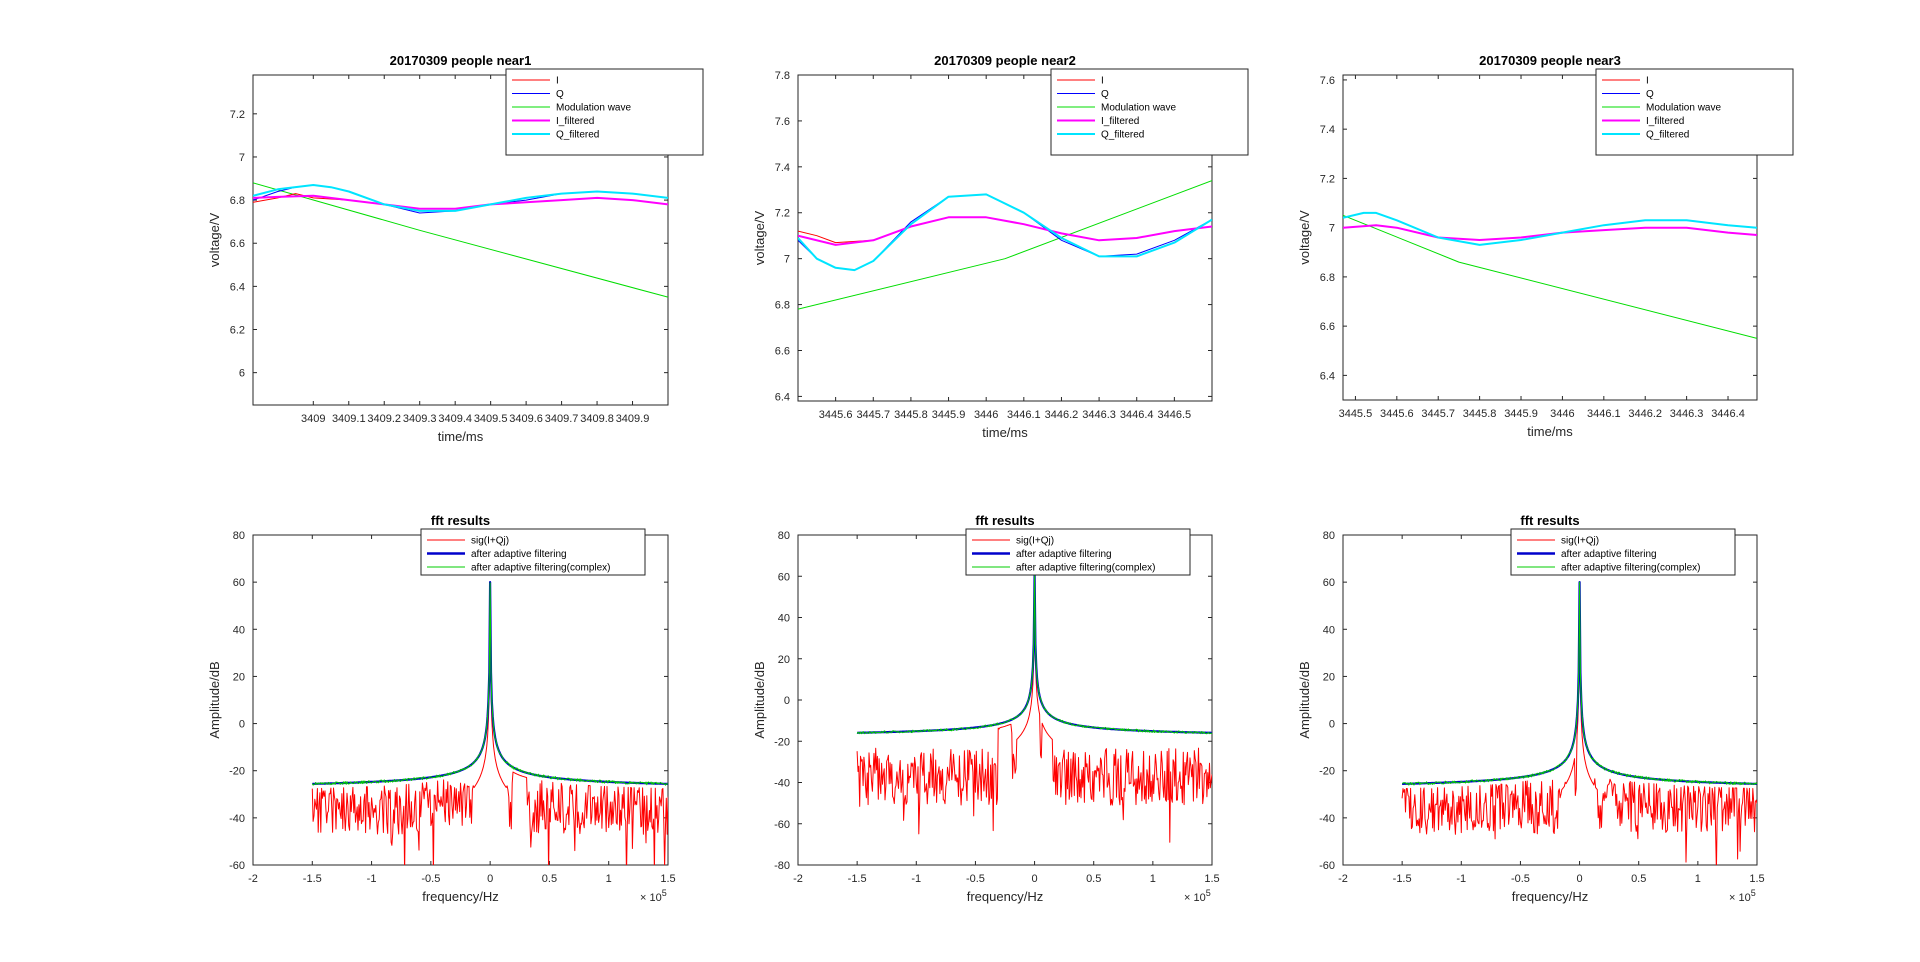 This screenshot has height=962, width=1920. Describe the element at coordinates (1005, 60) in the screenshot. I see `chart-title: 20170309 people near2` at that location.